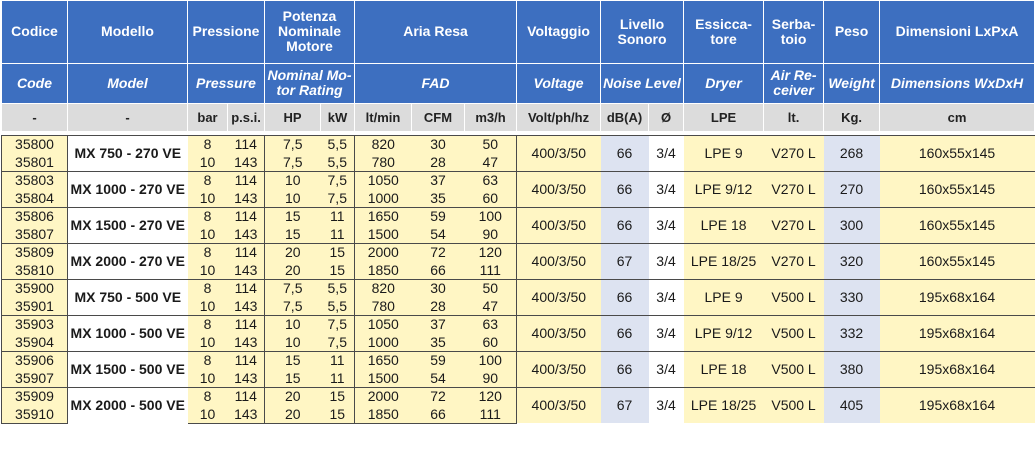 The height and width of the screenshot is (454, 1035). I want to click on tank-cell: V500 L, so click(793, 332).